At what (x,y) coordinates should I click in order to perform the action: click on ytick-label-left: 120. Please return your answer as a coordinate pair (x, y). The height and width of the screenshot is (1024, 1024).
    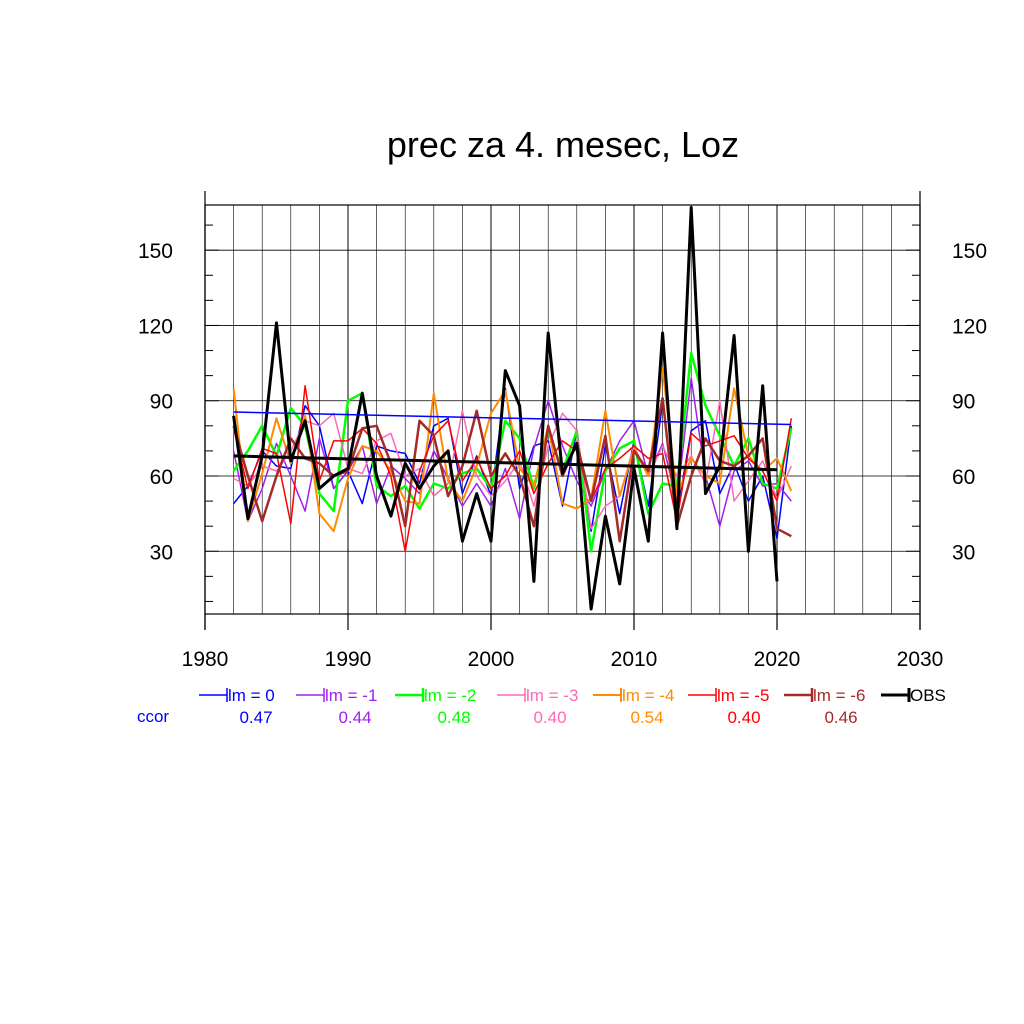
    Looking at the image, I should click on (155, 326).